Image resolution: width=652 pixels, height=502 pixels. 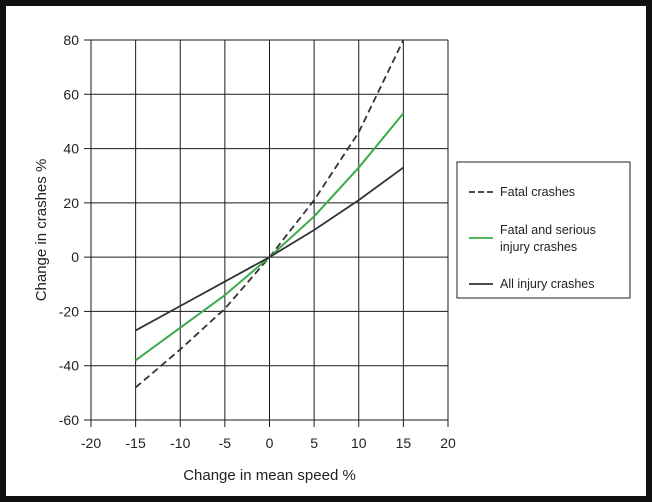 I want to click on y-tick-label: -20, so click(x=69, y=311).